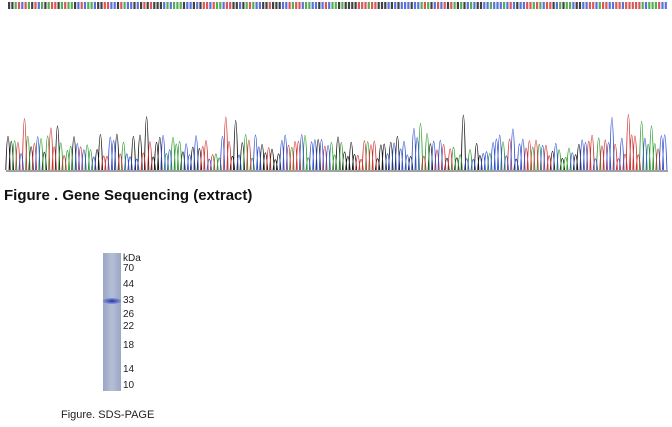 Image resolution: width=672 pixels, height=427 pixels. Describe the element at coordinates (112, 322) in the screenshot. I see `gel-lane` at that location.